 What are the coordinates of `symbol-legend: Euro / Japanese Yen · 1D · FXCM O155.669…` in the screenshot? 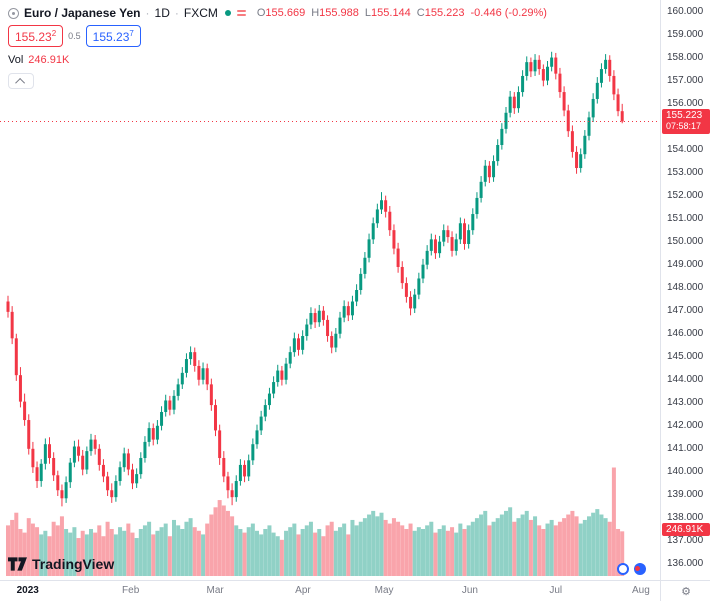 It's located at (277, 47).